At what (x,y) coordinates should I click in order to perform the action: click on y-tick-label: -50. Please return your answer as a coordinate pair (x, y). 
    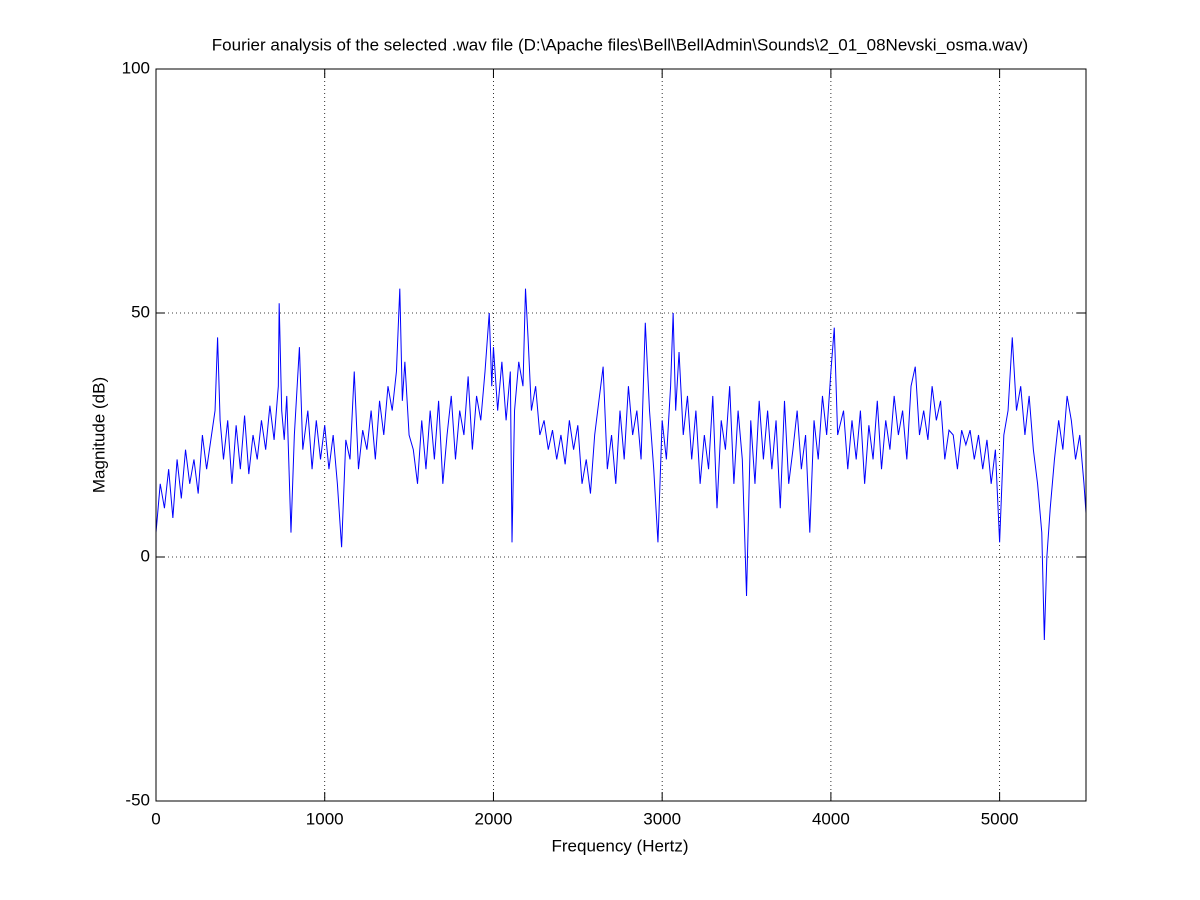
    Looking at the image, I should click on (137, 799).